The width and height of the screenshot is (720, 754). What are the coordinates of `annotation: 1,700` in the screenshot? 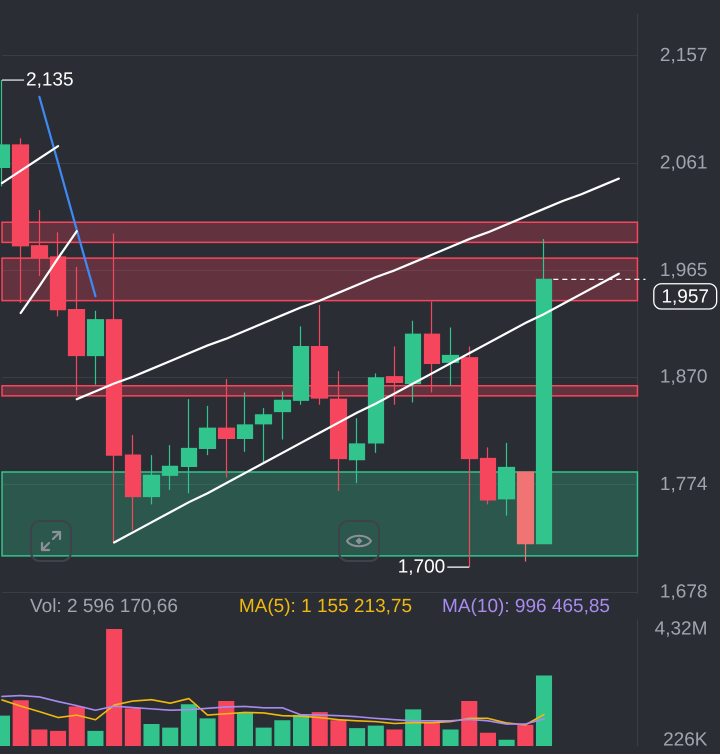 It's located at (422, 567).